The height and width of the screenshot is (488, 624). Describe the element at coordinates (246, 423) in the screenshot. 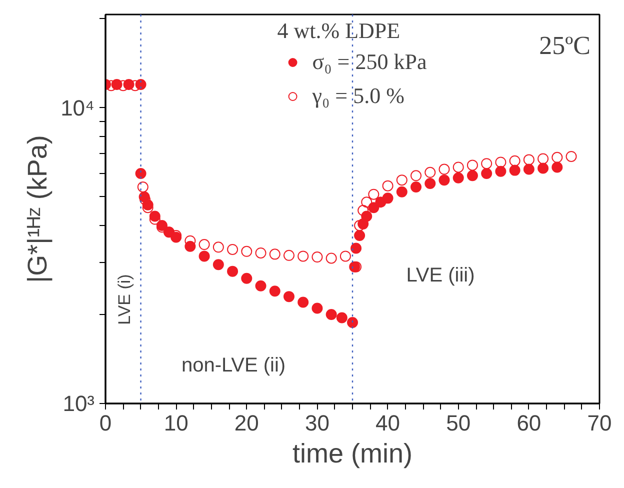

I see `x-tick-label: 20` at that location.